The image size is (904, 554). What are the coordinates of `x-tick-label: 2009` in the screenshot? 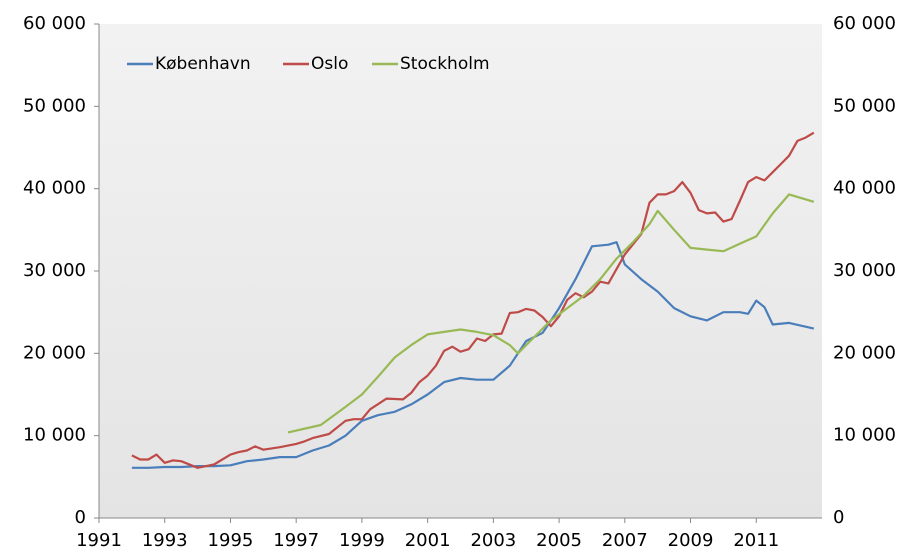 It's located at (691, 540).